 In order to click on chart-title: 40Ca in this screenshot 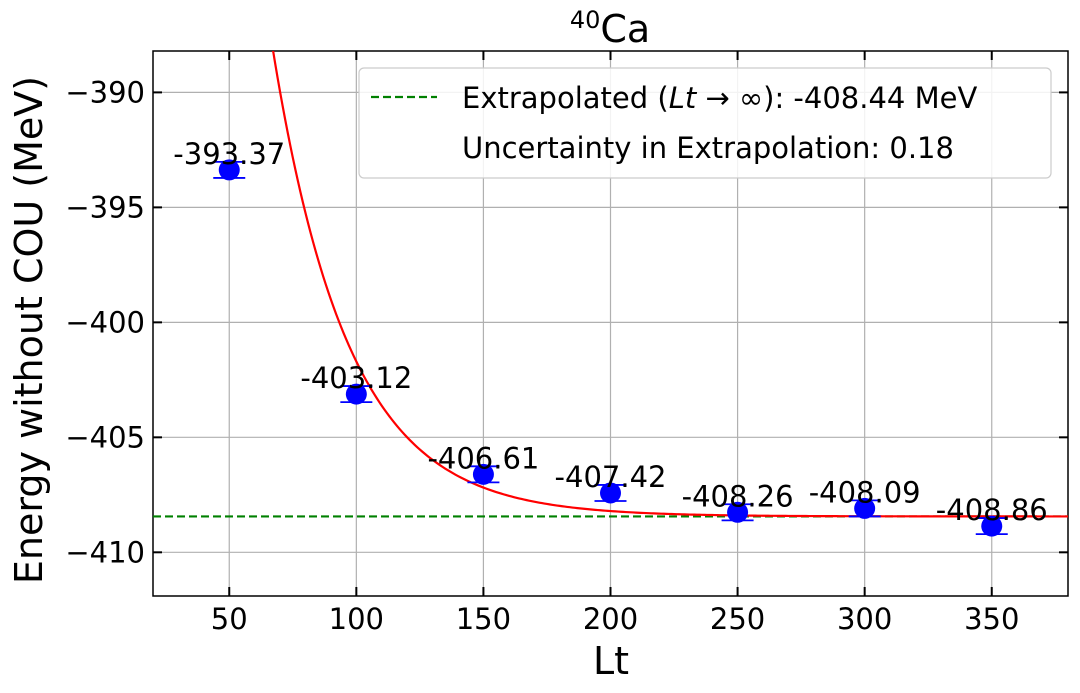, I will do `click(610, 28)`.